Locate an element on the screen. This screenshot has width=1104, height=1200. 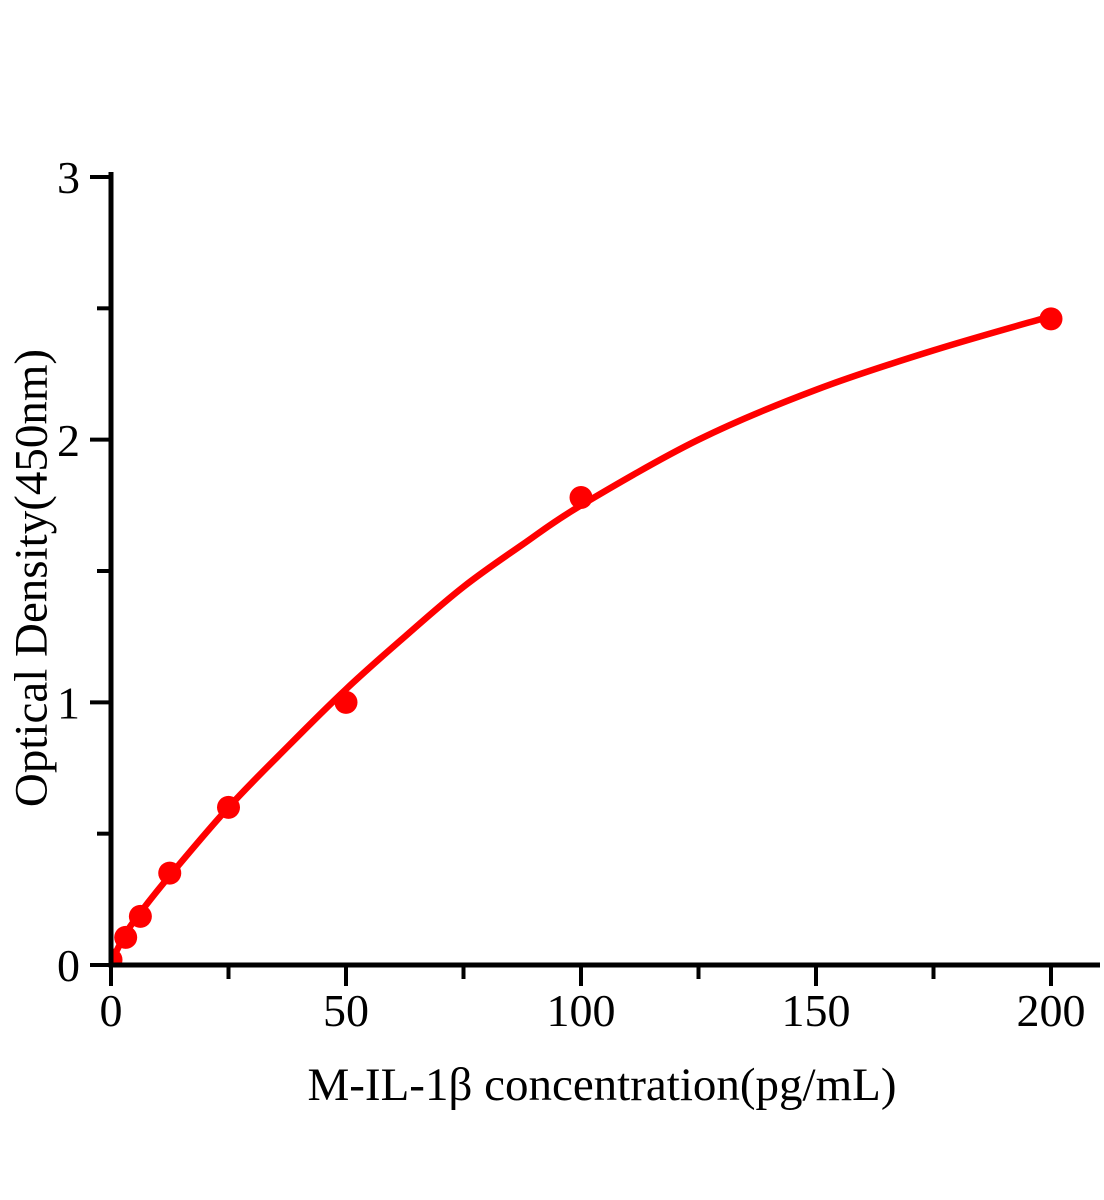
x-tick-label: 100 is located at coordinates (581, 1010).